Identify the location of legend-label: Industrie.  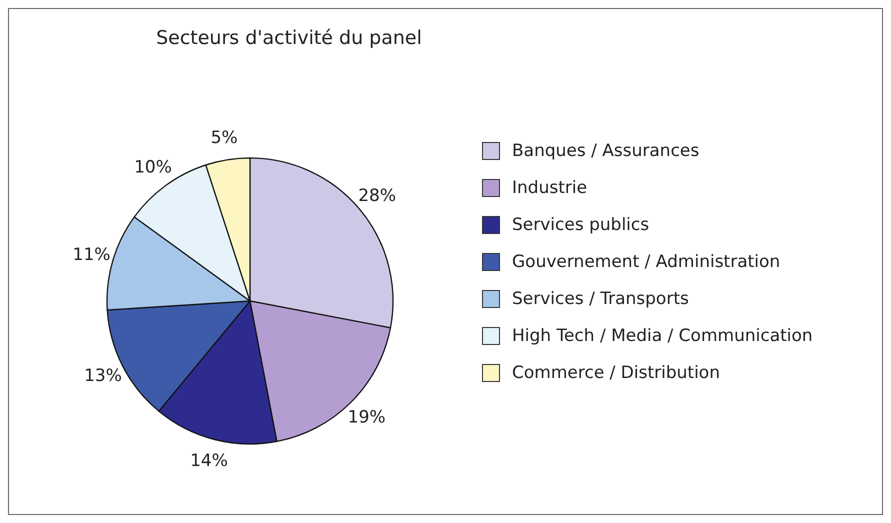
(550, 188).